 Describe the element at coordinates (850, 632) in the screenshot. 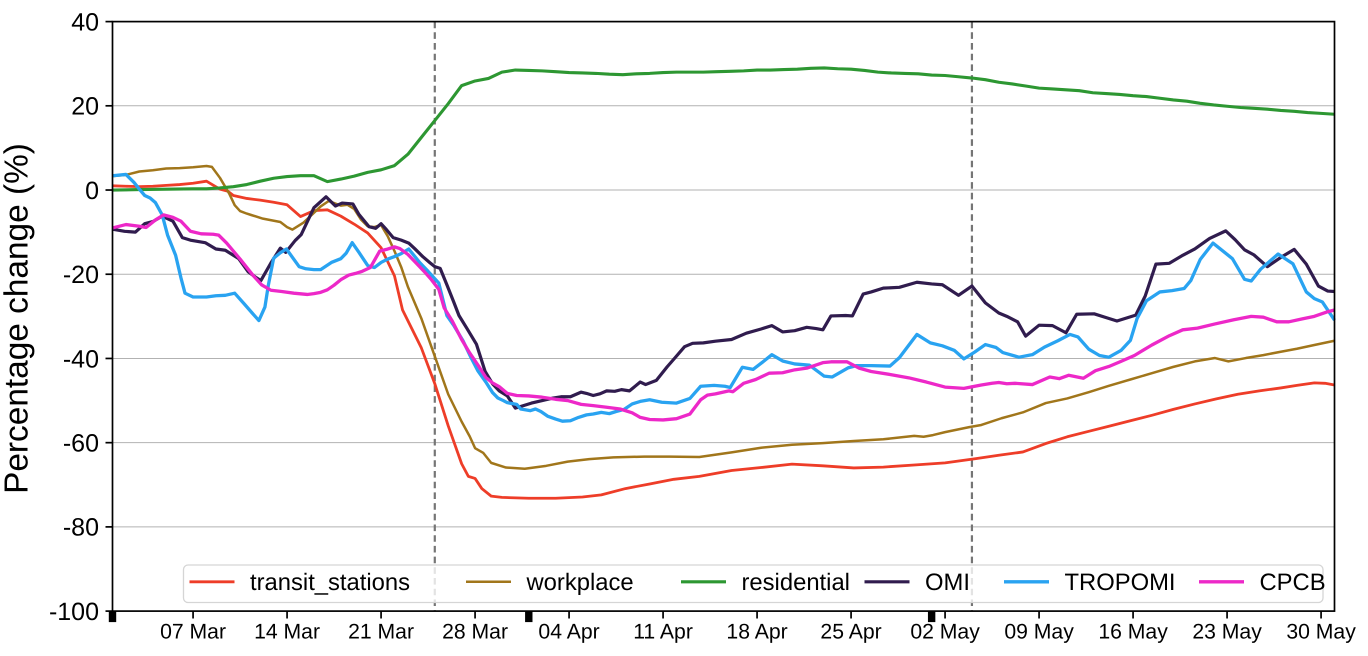

I see `svg-text: 25 Apr` at that location.